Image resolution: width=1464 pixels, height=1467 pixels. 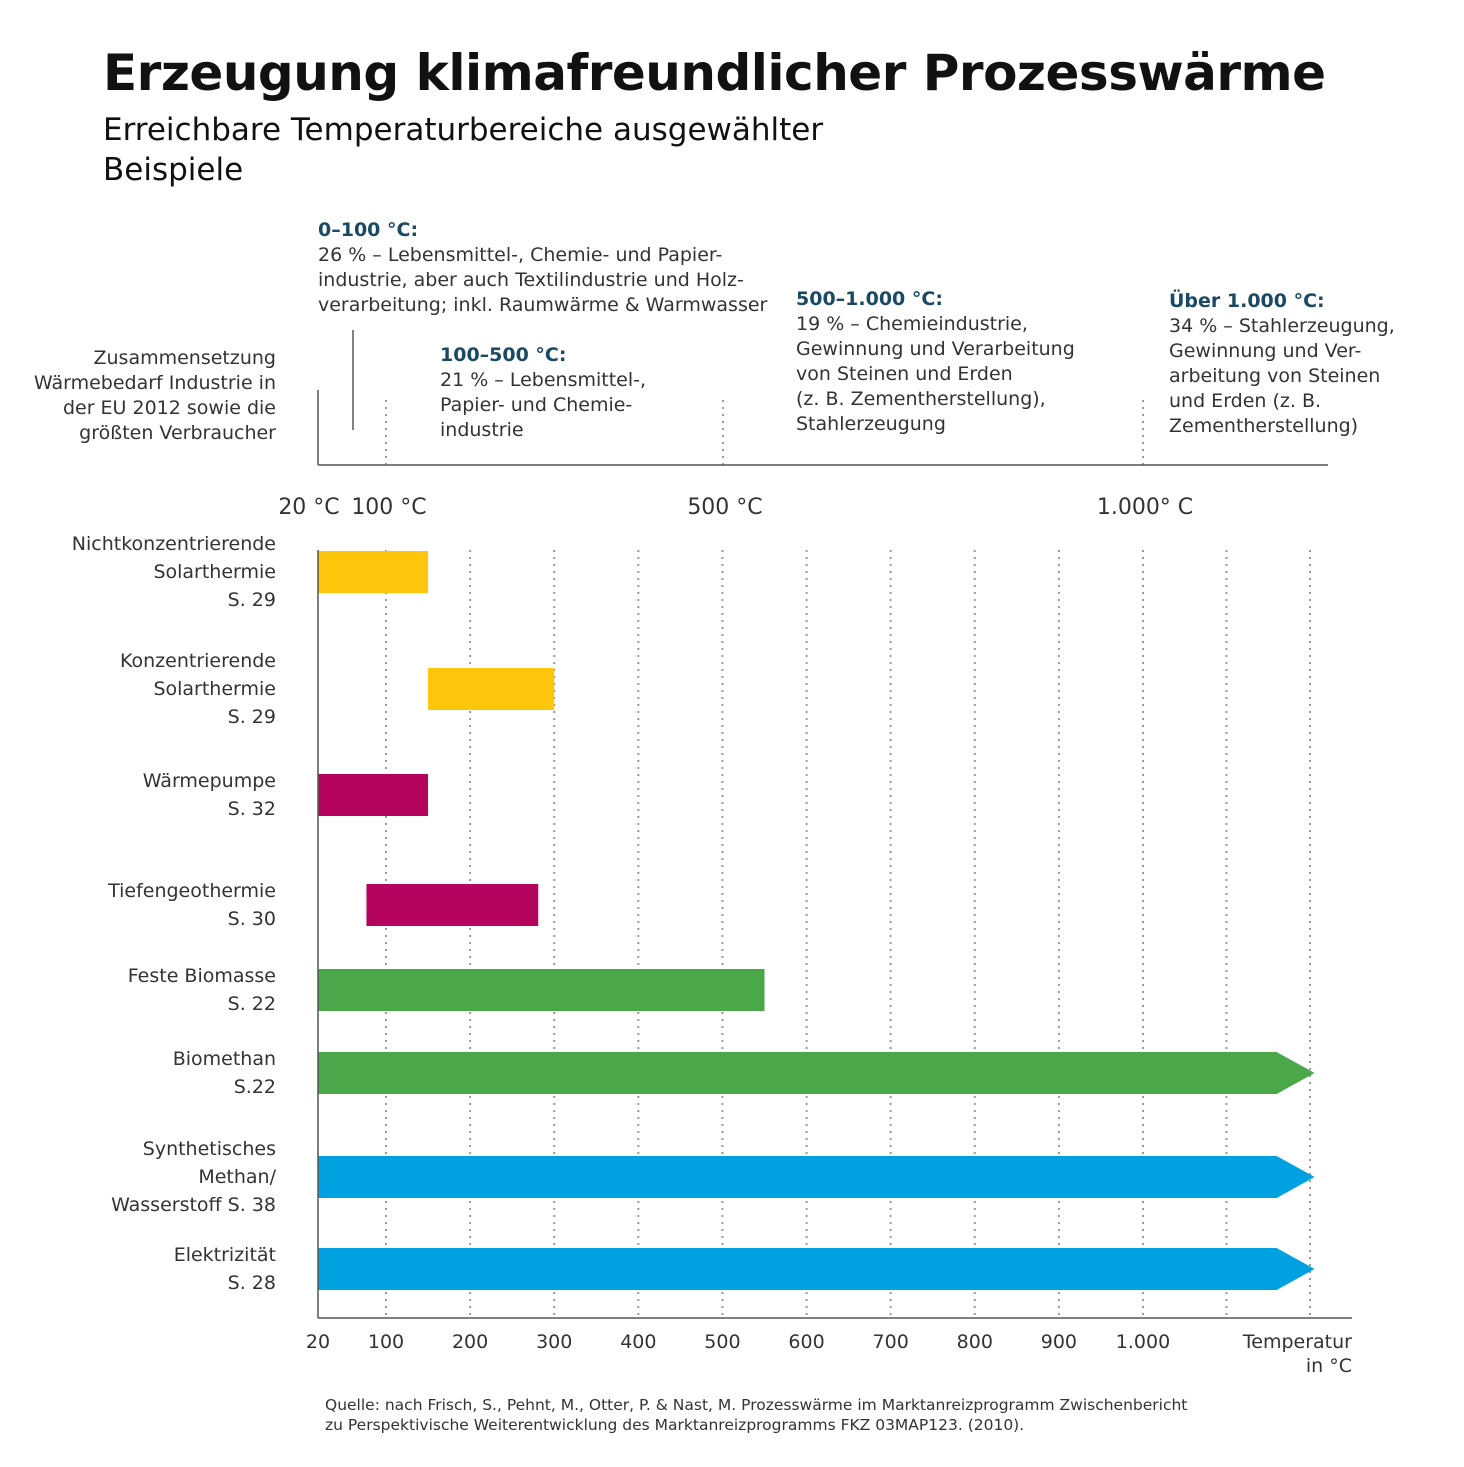 I want to click on segment-heading: 500–1.000 °C:, so click(x=869, y=299).